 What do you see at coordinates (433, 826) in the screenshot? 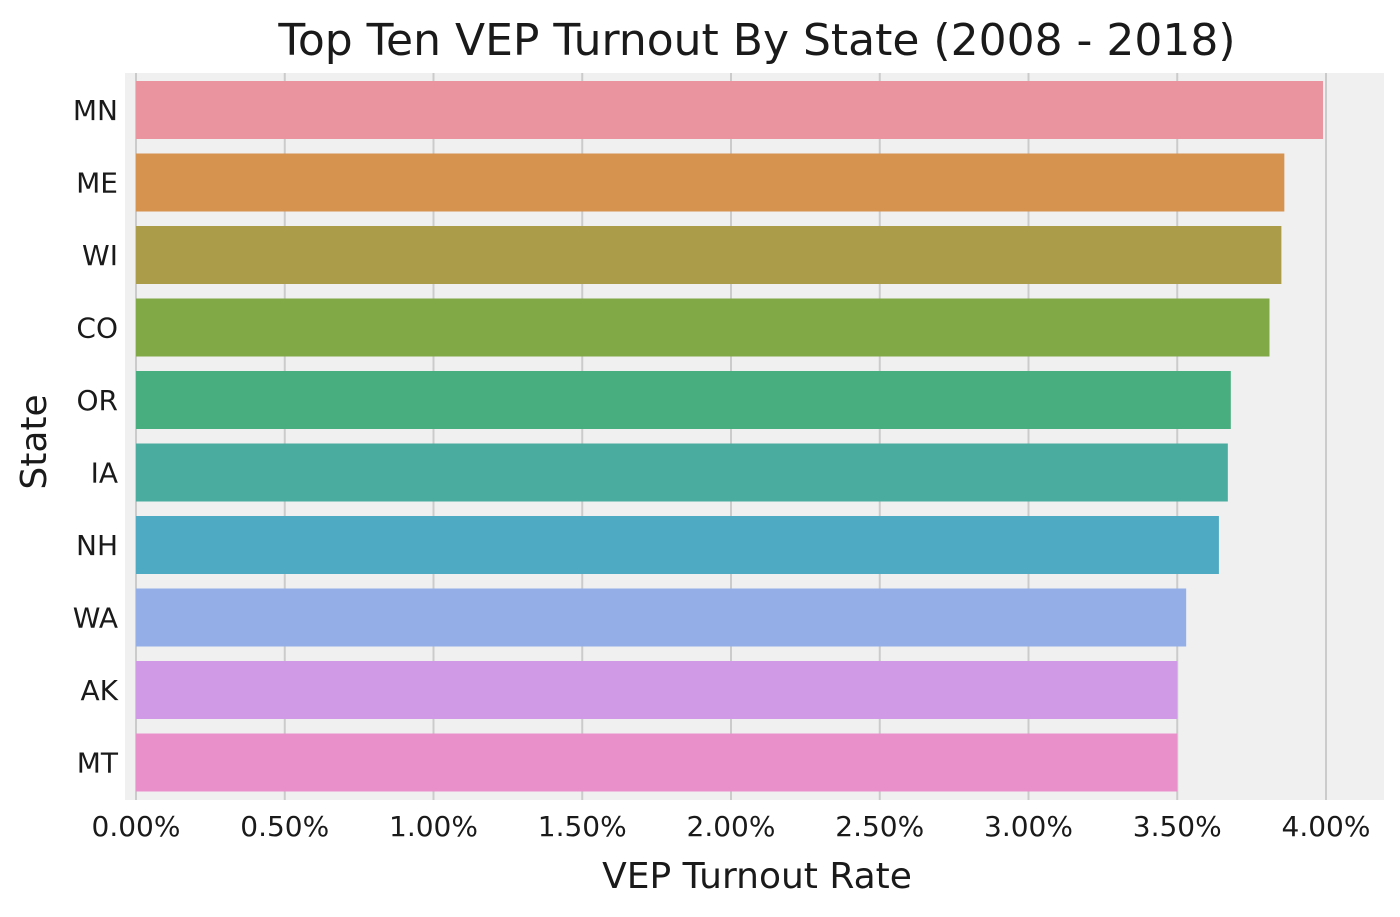
I see `x-tick-label: 1.00%` at bounding box center [433, 826].